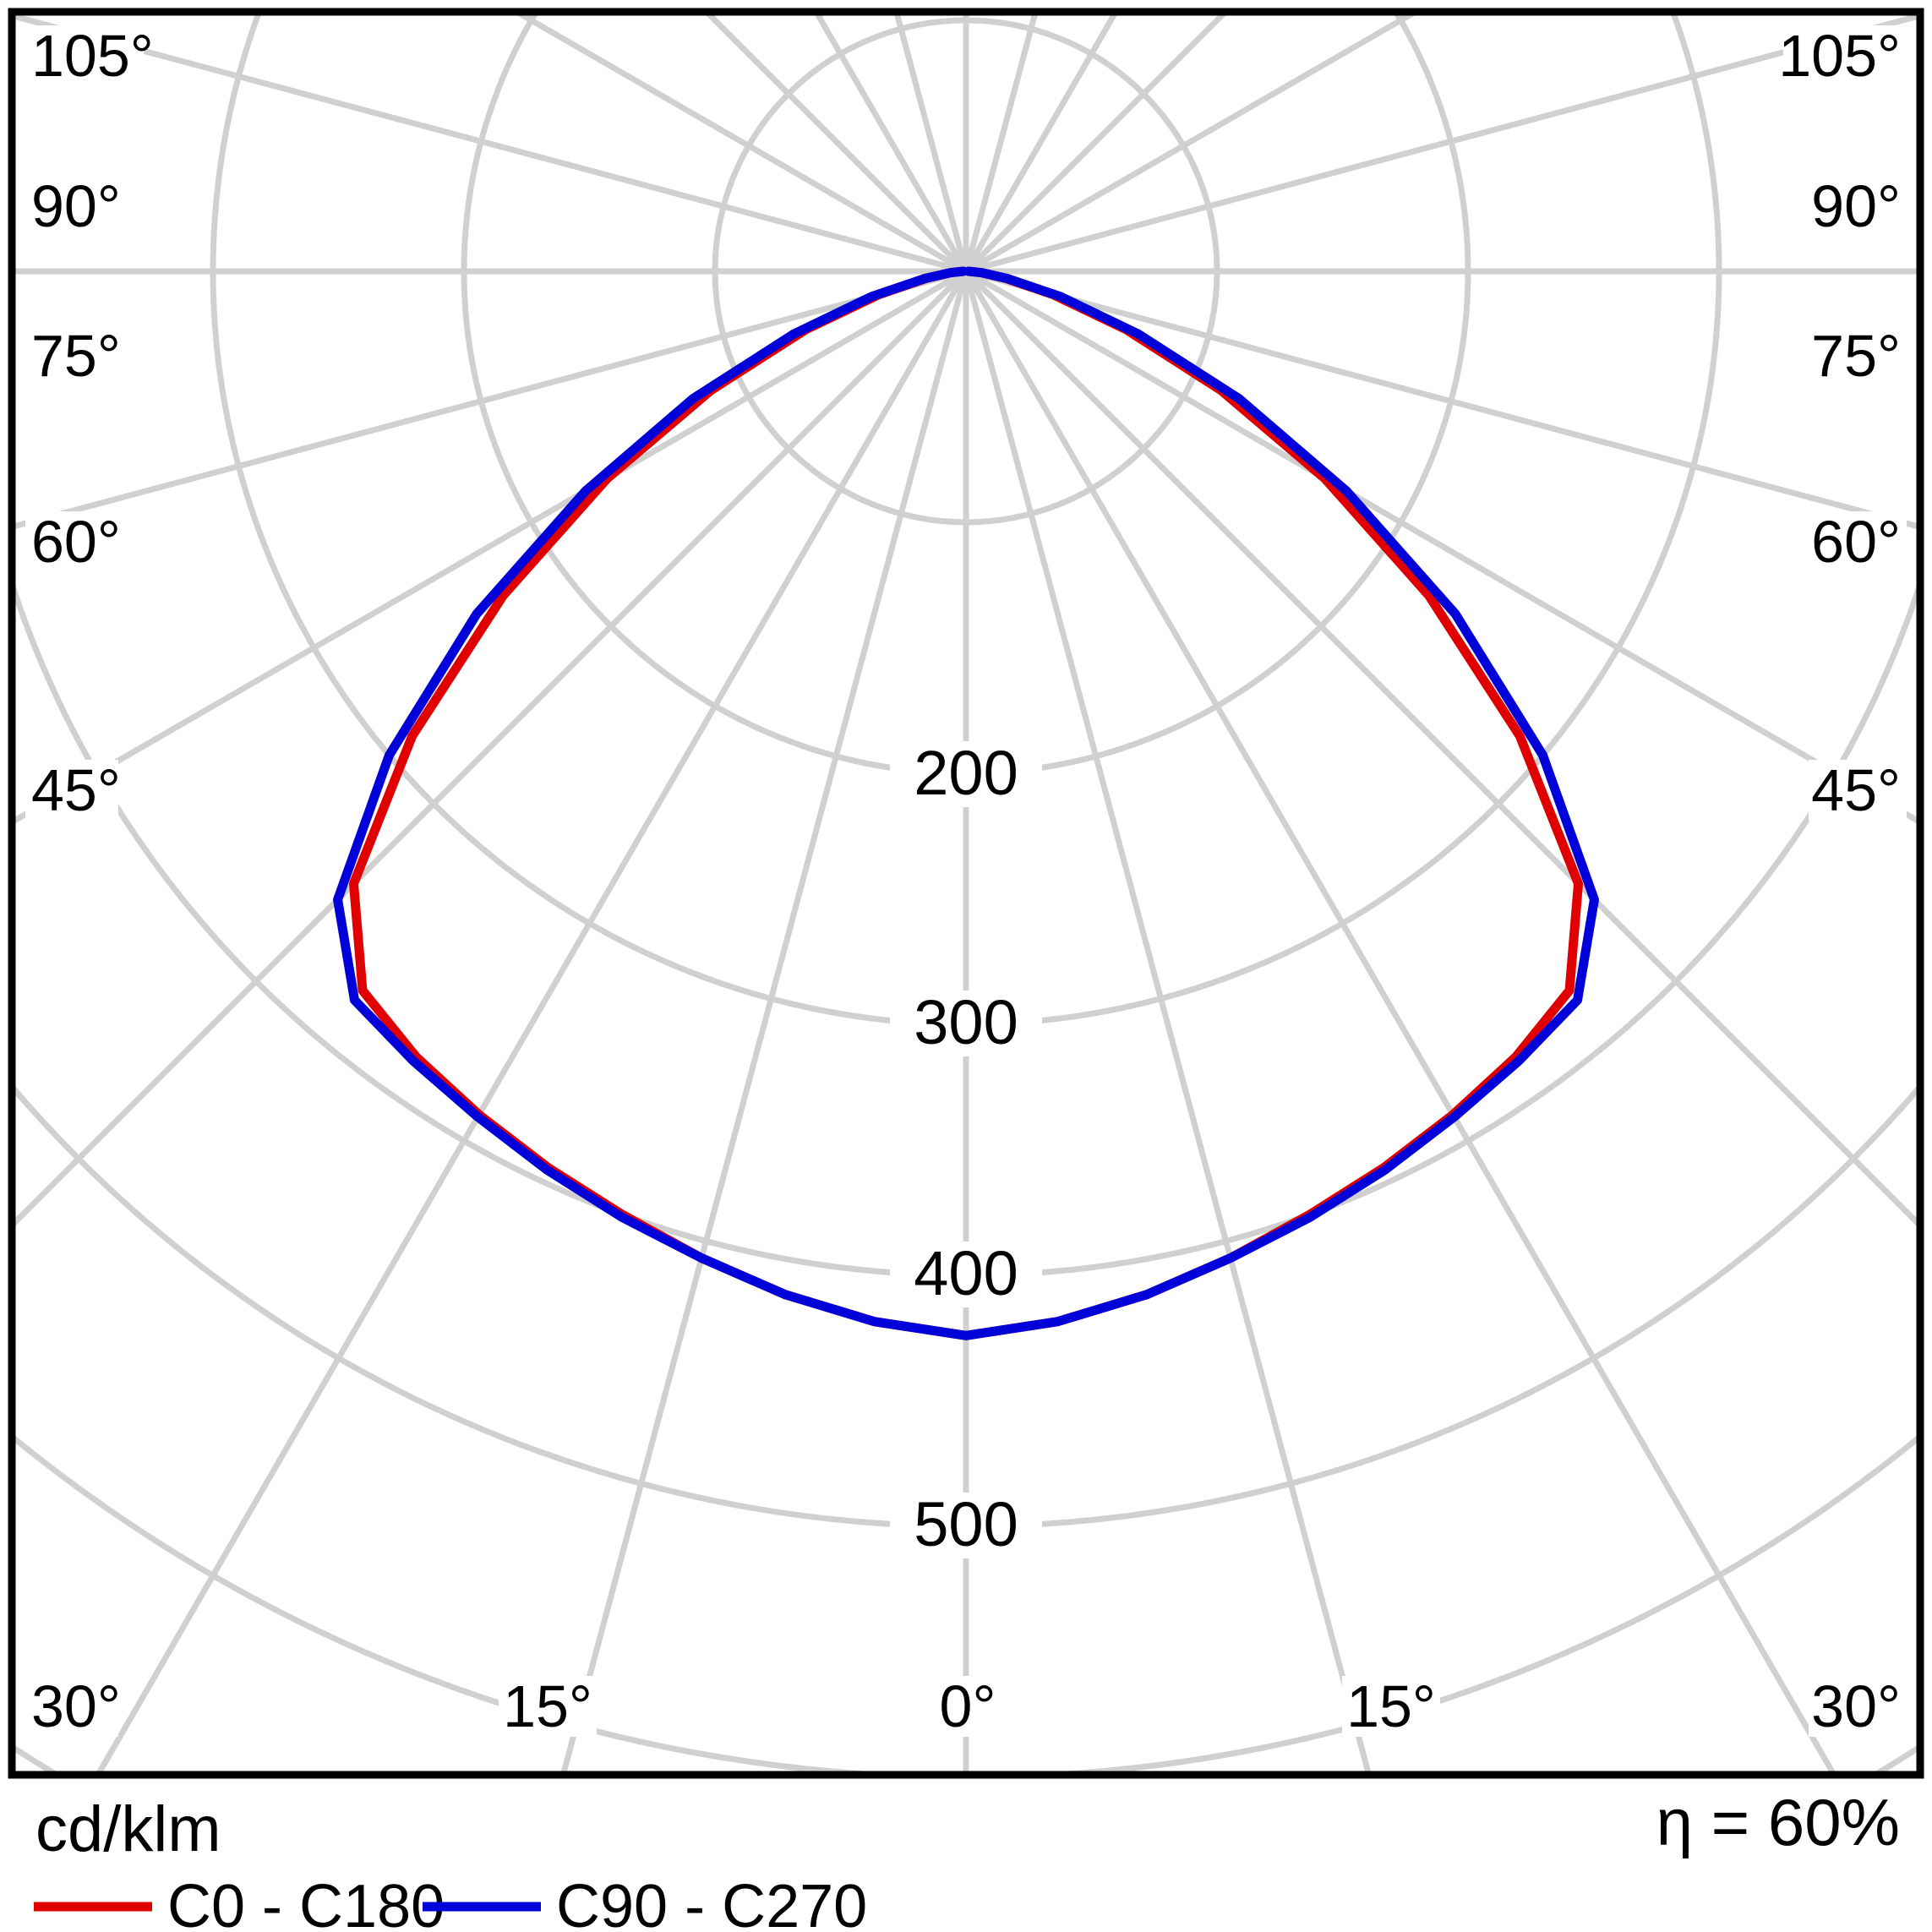  What do you see at coordinates (76, 542) in the screenshot?
I see `angle-label-left-60: 60°` at bounding box center [76, 542].